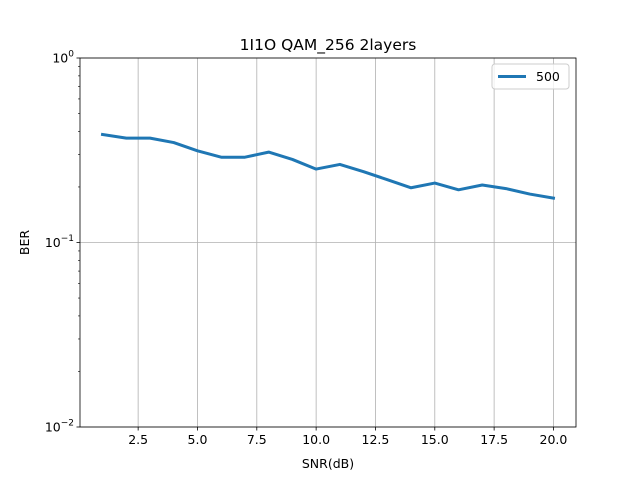 The image size is (640, 485). Describe the element at coordinates (376, 439) in the screenshot. I see `x-tick-label: 12.5` at that location.